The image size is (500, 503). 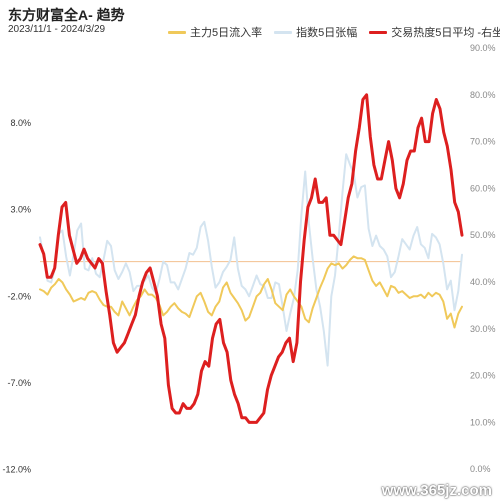 What do you see at coordinates (16, 470) in the screenshot?
I see `y-left-tick-label: -12.0%` at bounding box center [16, 470].